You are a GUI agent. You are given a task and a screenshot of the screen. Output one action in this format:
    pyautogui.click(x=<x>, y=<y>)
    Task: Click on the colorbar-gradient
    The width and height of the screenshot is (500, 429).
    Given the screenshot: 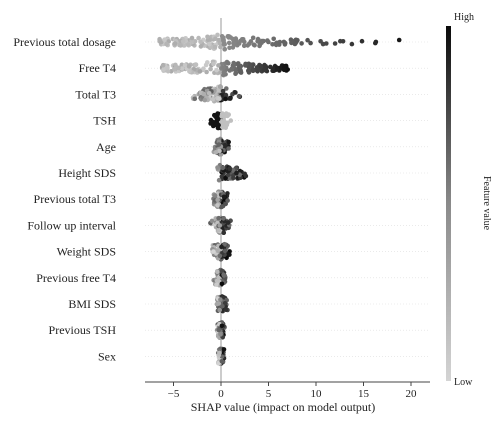 What is the action you would take?
    pyautogui.click(x=448, y=203)
    